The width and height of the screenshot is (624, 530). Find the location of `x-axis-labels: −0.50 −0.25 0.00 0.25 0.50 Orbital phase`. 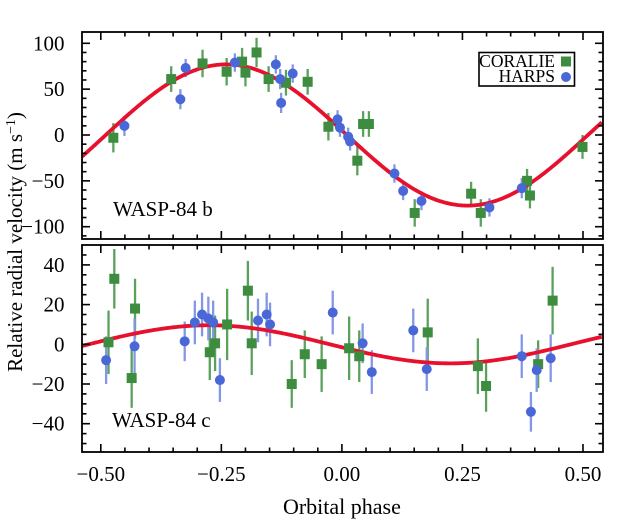

x-axis-labels: −0.50 −0.25 0.00 0.25 0.50 Orbital phase is located at coordinates (339, 490).